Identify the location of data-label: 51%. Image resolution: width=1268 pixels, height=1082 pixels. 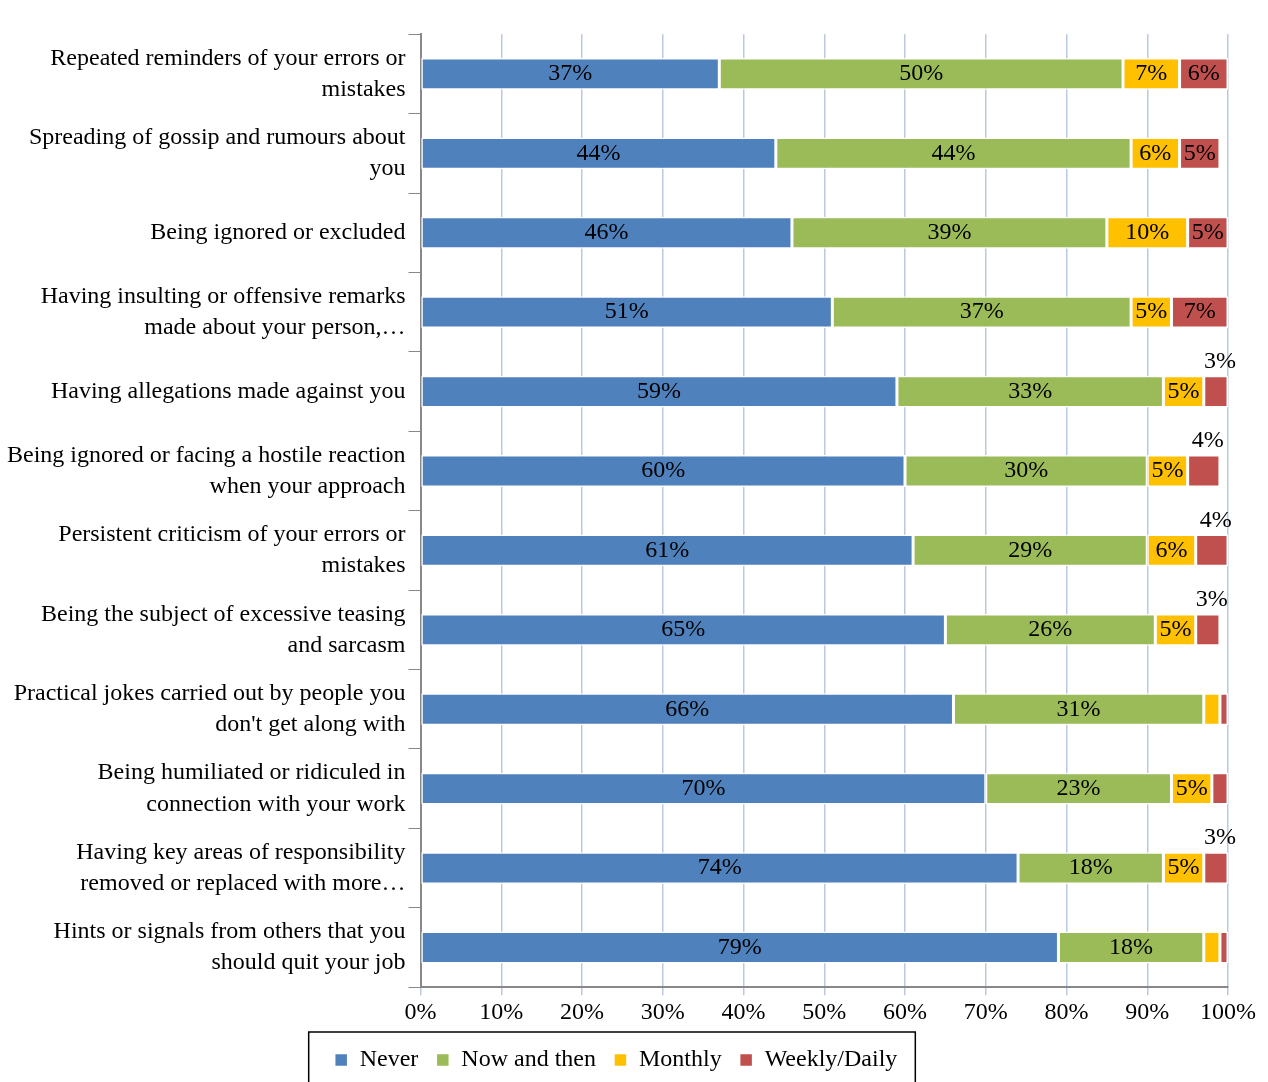
(626, 310).